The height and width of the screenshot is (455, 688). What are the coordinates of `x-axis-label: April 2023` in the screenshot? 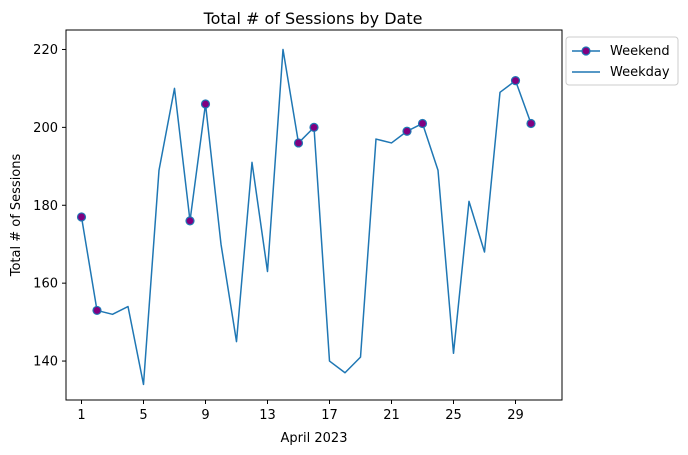 It's located at (314, 438).